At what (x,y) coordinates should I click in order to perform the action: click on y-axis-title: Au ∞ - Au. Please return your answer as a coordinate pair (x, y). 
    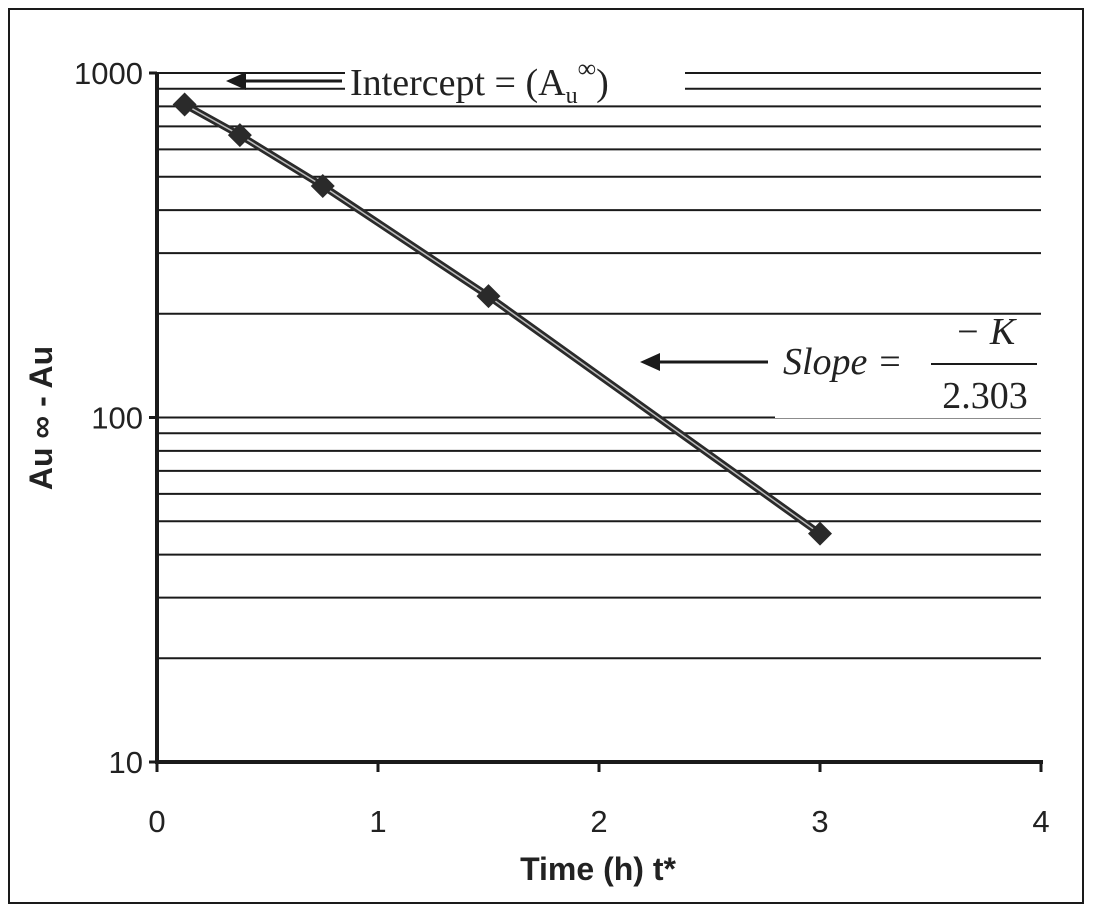
    Looking at the image, I should click on (41, 418).